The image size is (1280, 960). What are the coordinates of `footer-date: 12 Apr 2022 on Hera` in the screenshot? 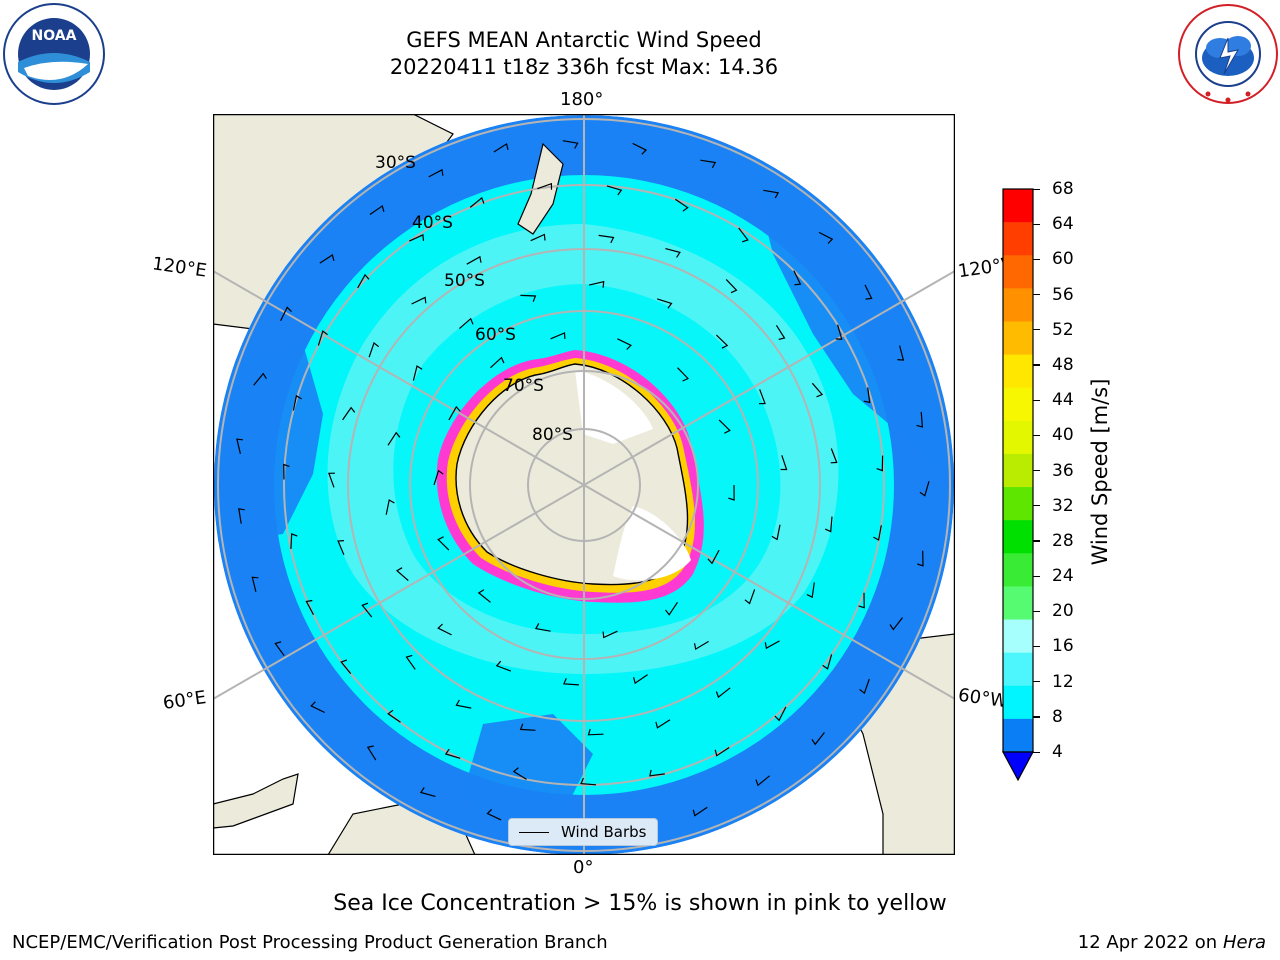 It's located at (1172, 943).